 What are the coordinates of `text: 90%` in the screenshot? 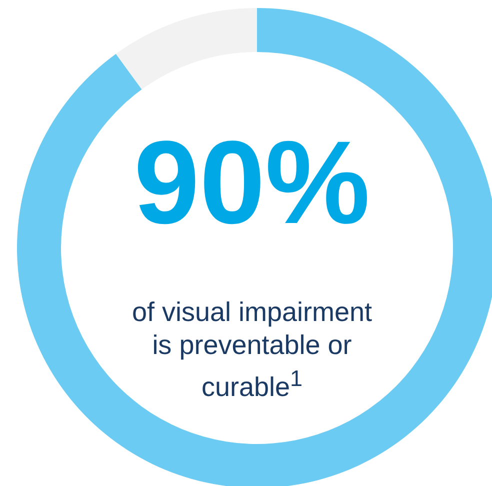 It's located at (252, 183).